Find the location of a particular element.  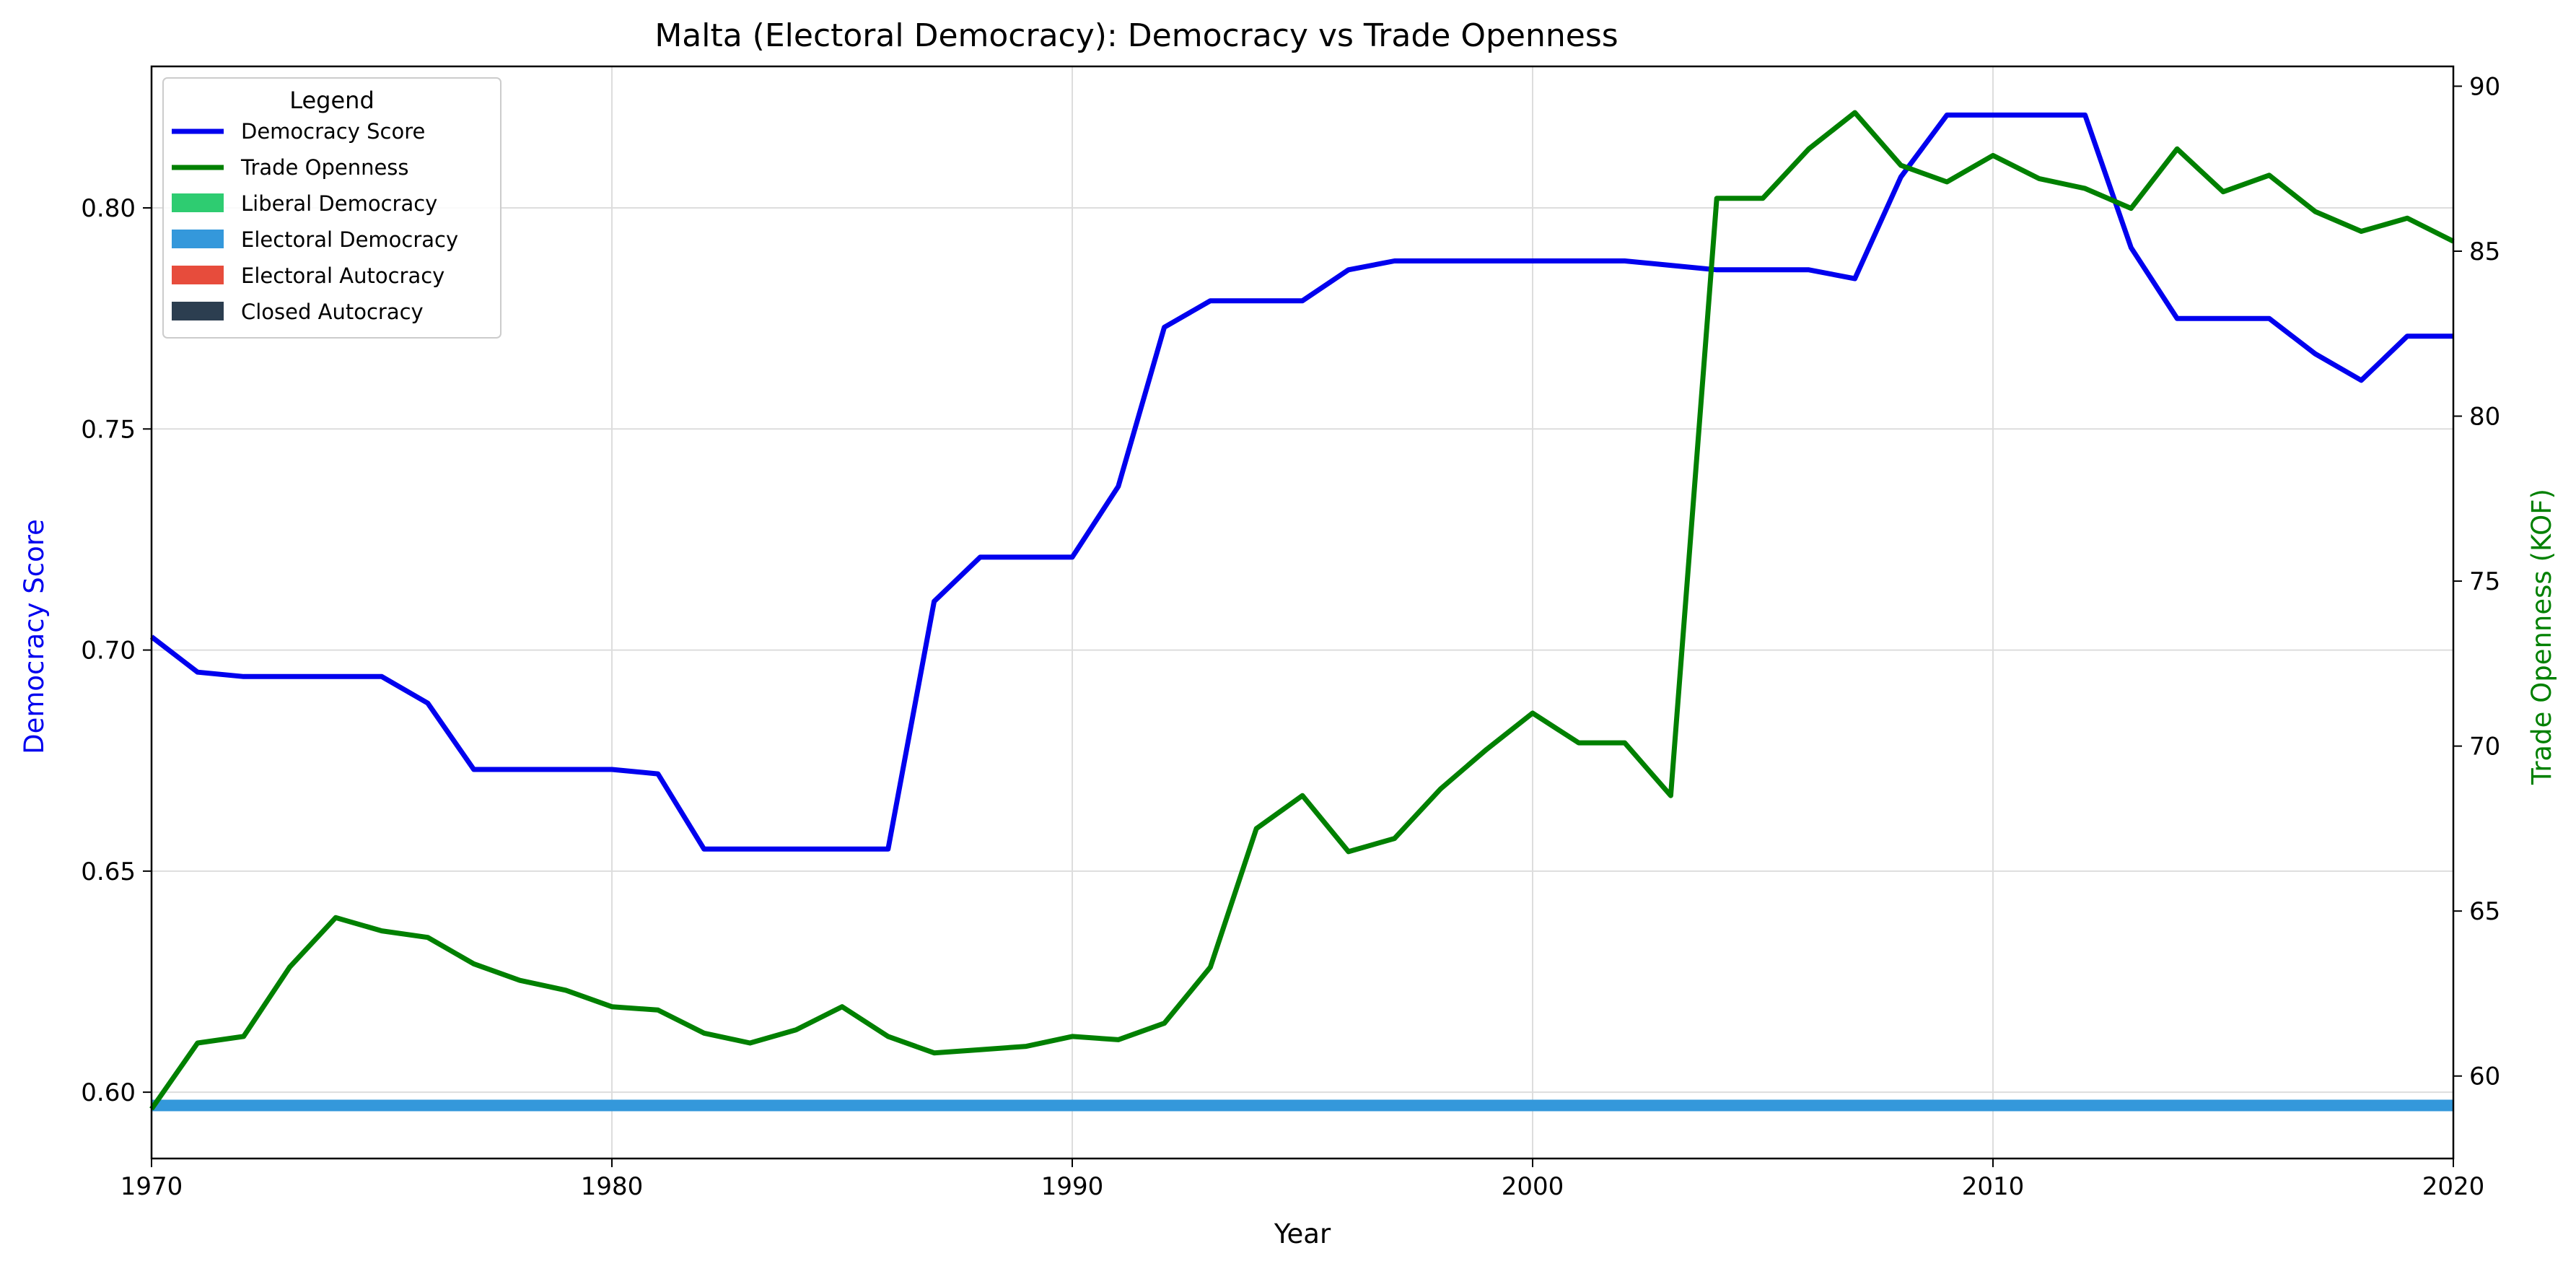

x-tick-label: 2020 is located at coordinates (2453, 1186).